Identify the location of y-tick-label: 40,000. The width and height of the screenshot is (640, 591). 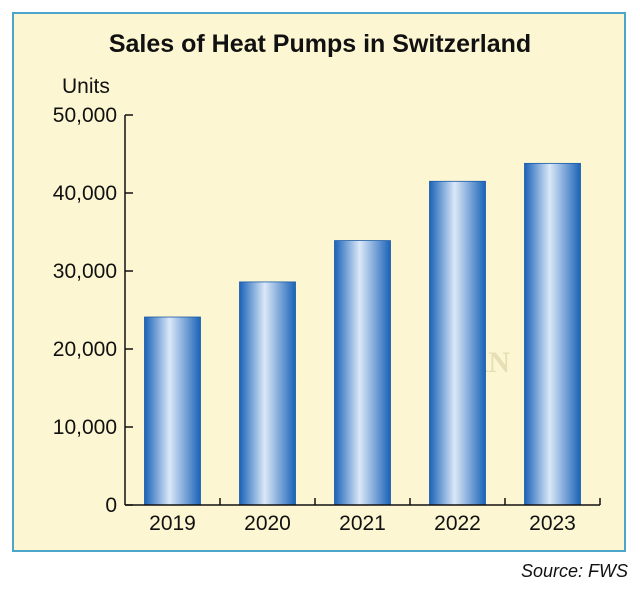
(85, 193).